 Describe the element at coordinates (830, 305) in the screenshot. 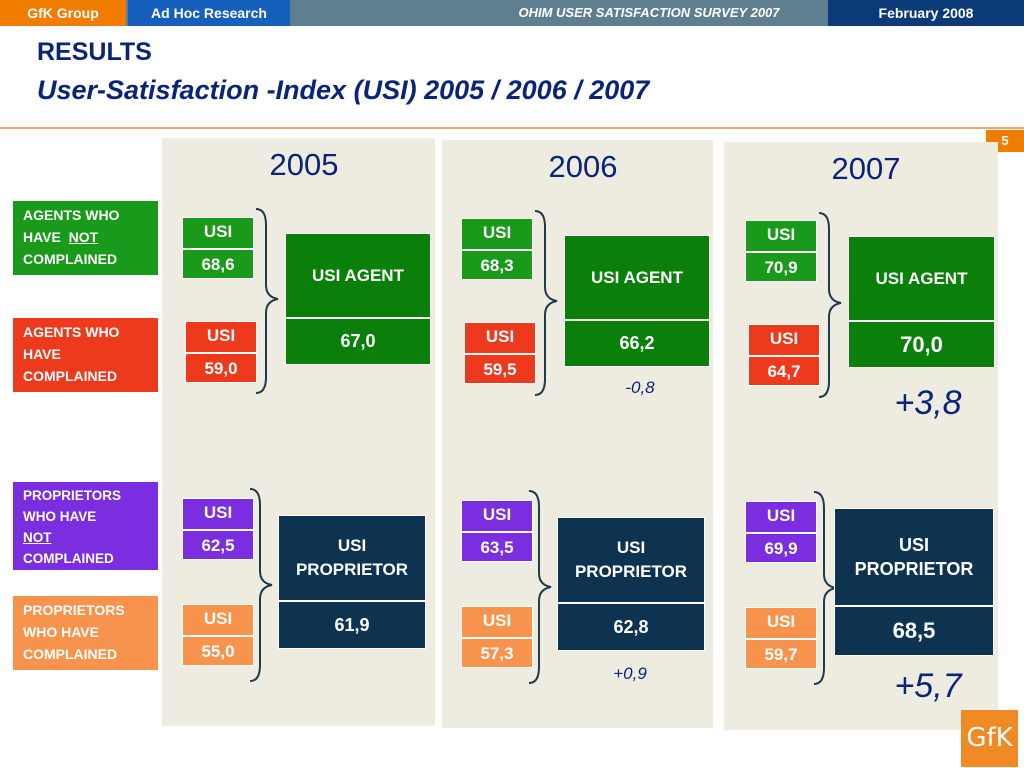

I see `bracket-agents-2007` at that location.